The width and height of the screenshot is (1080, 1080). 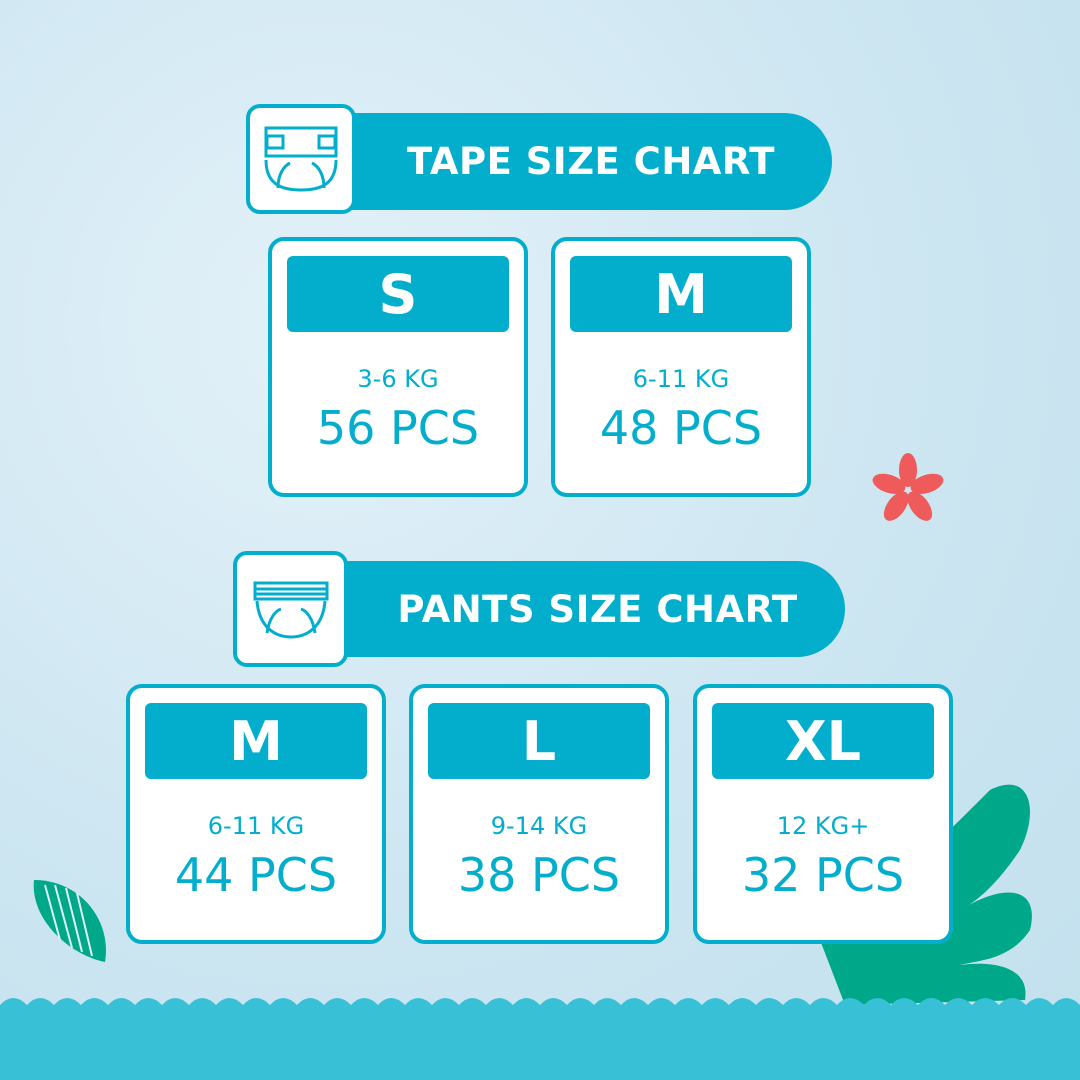 I want to click on piece-count: 38 PCS, so click(x=539, y=875).